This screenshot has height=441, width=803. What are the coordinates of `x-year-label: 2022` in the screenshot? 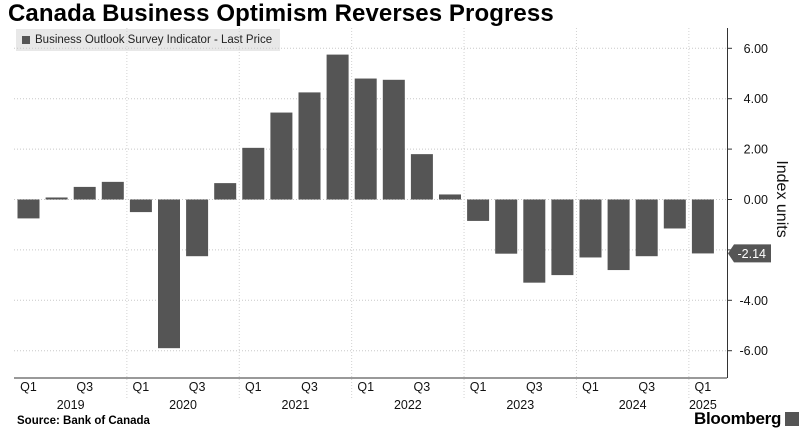 It's located at (408, 405).